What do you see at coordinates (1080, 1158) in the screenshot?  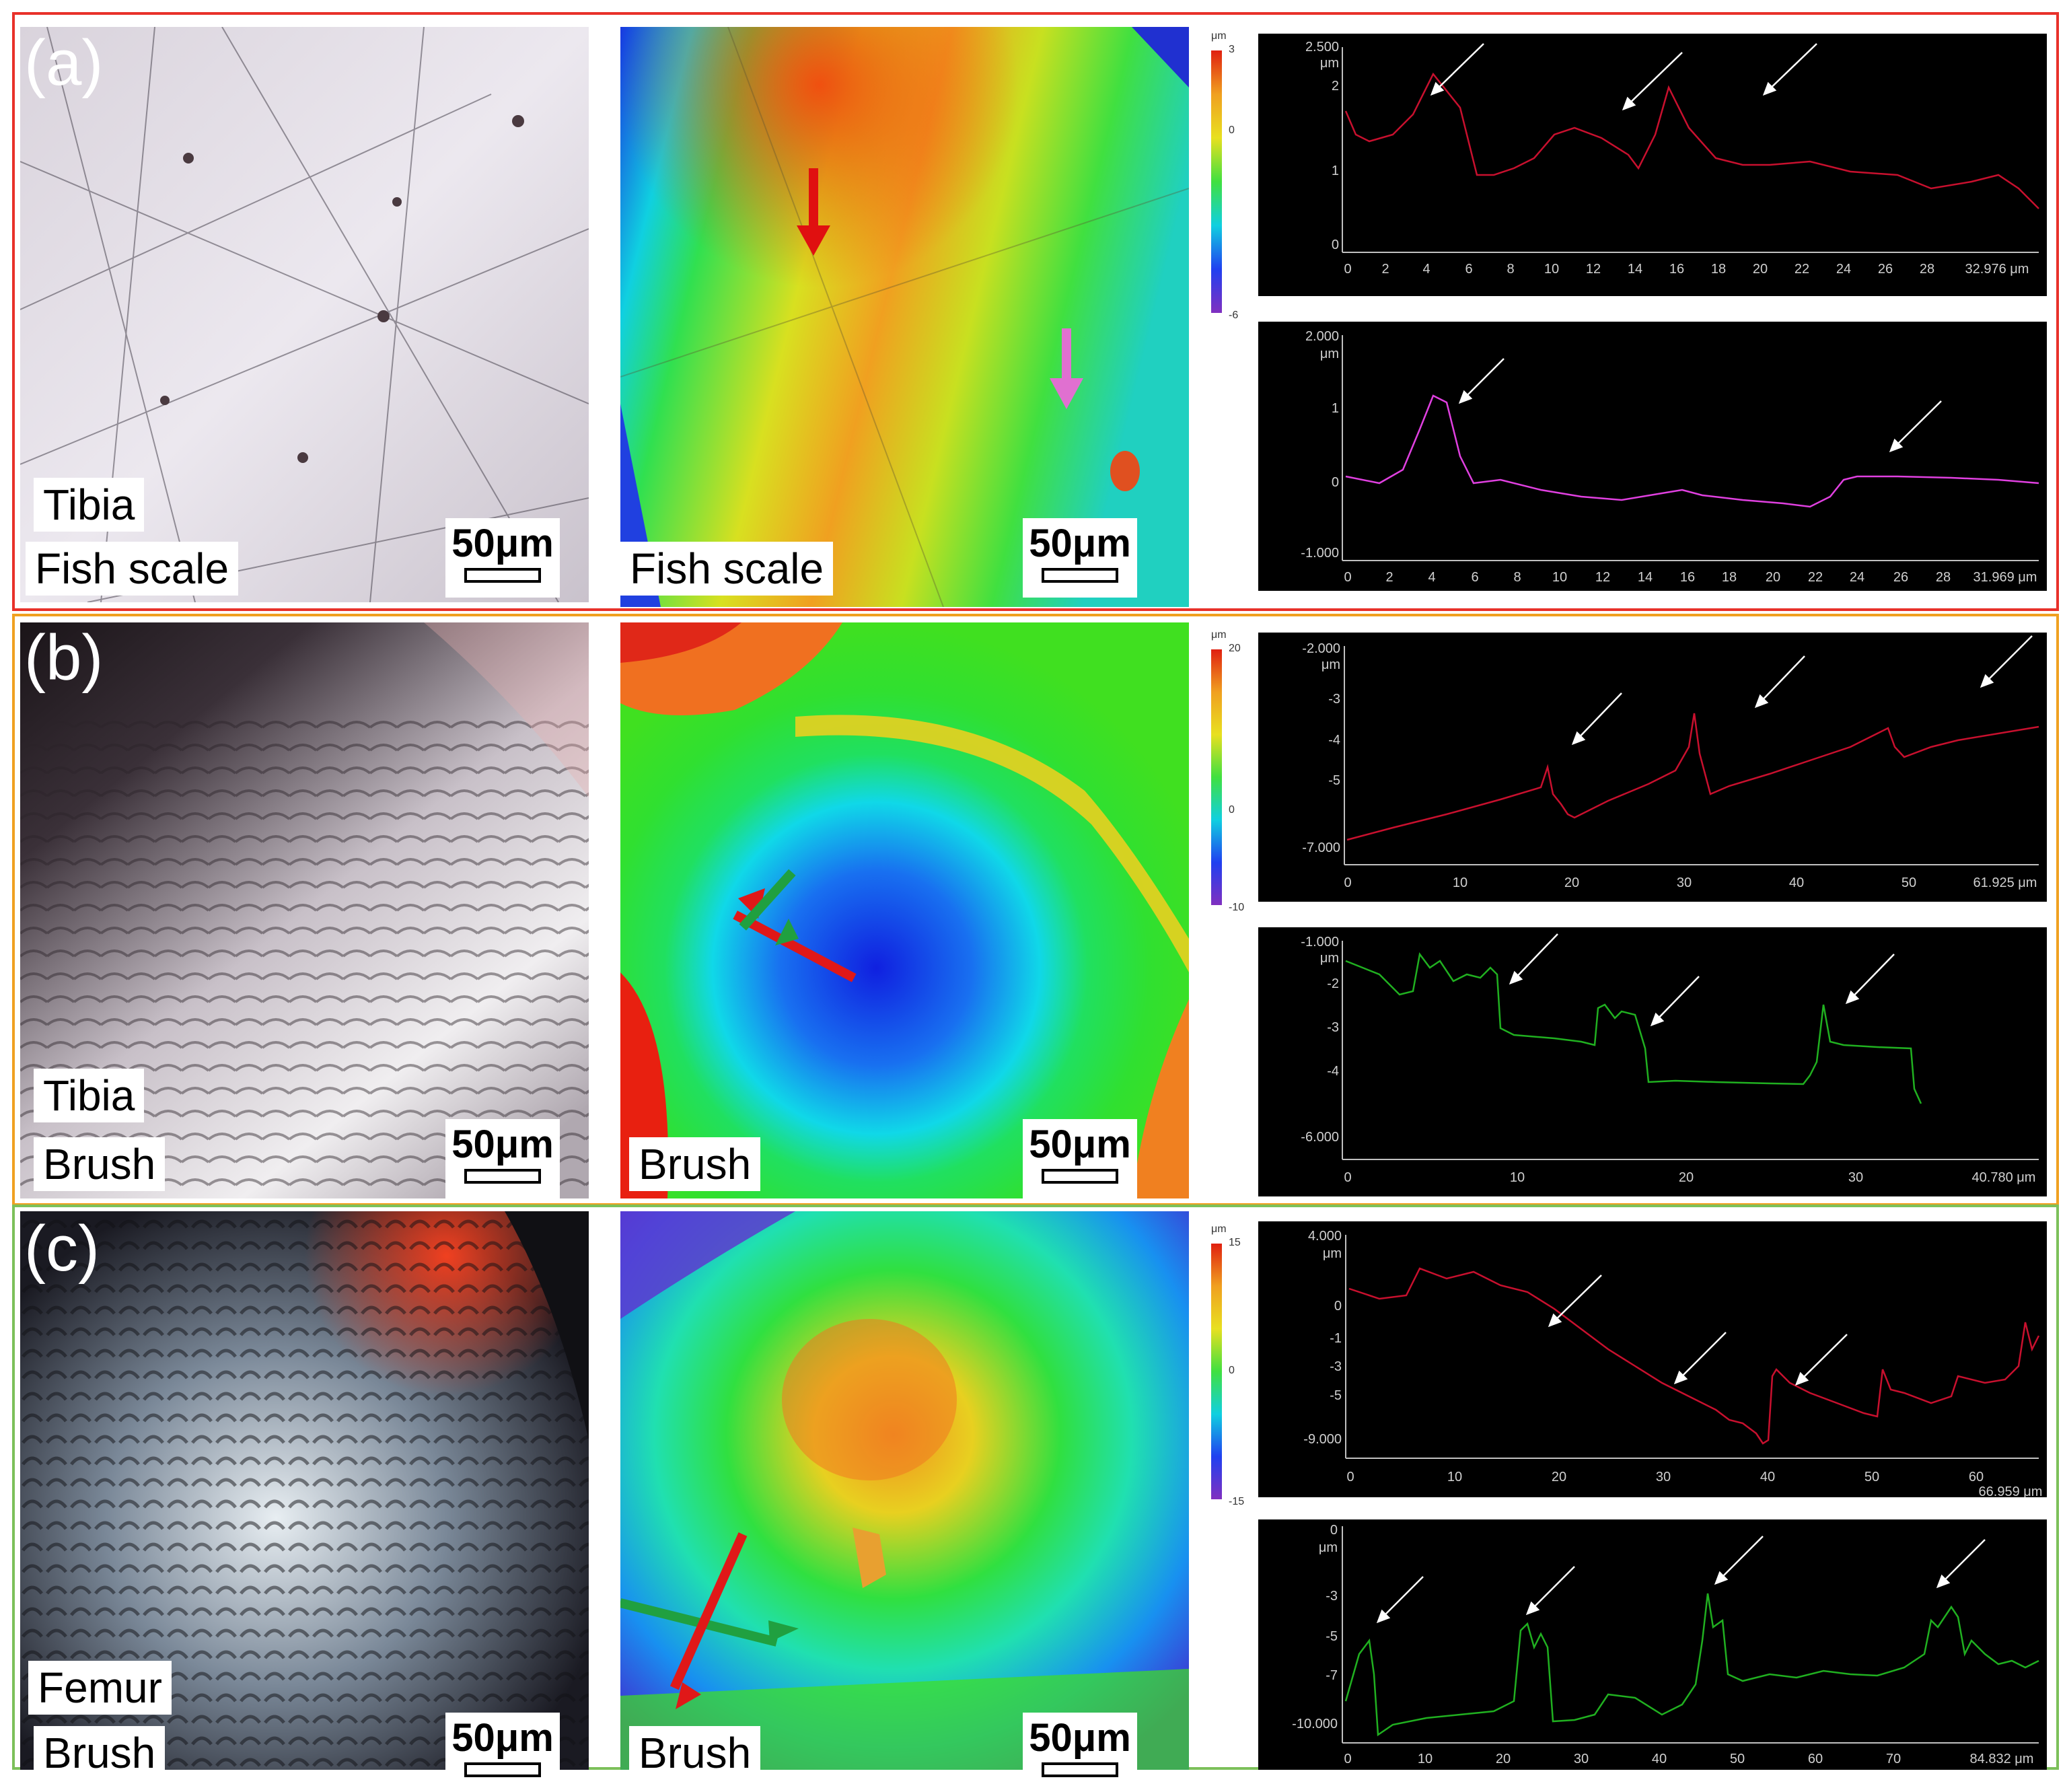 I see `panel-b-map-scale-bar: 50μm` at bounding box center [1080, 1158].